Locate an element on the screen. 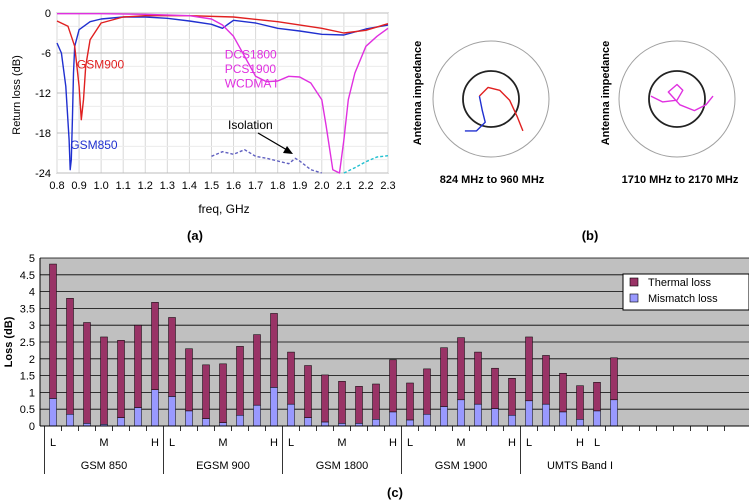  curve-label: WCDMA I is located at coordinates (251, 84).